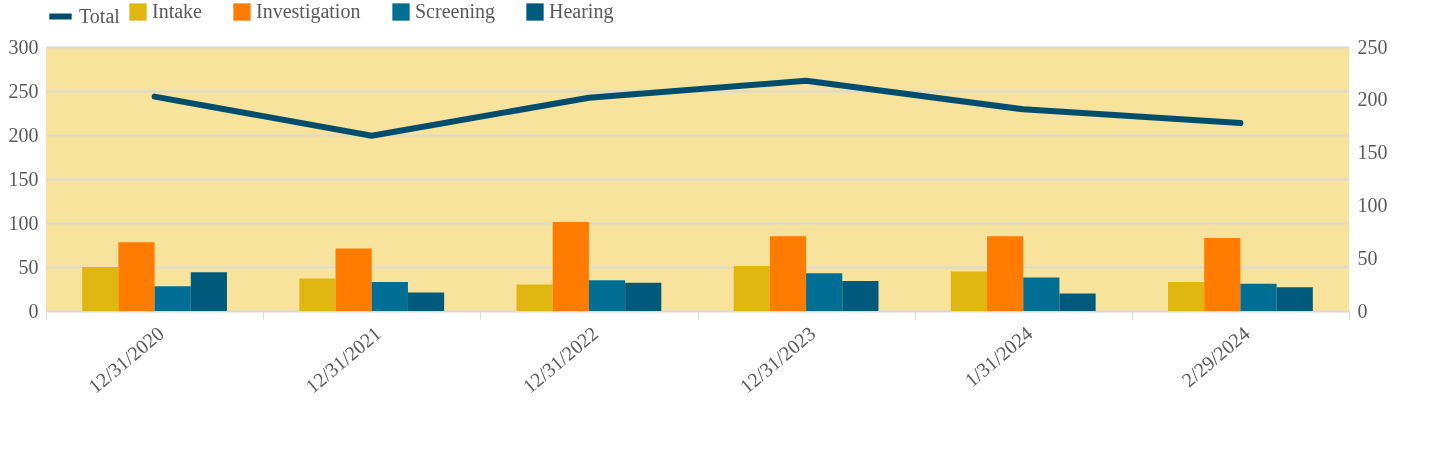 This screenshot has width=1447, height=455. Describe the element at coordinates (23, 134) in the screenshot. I see `y-tick-label: 200` at that location.